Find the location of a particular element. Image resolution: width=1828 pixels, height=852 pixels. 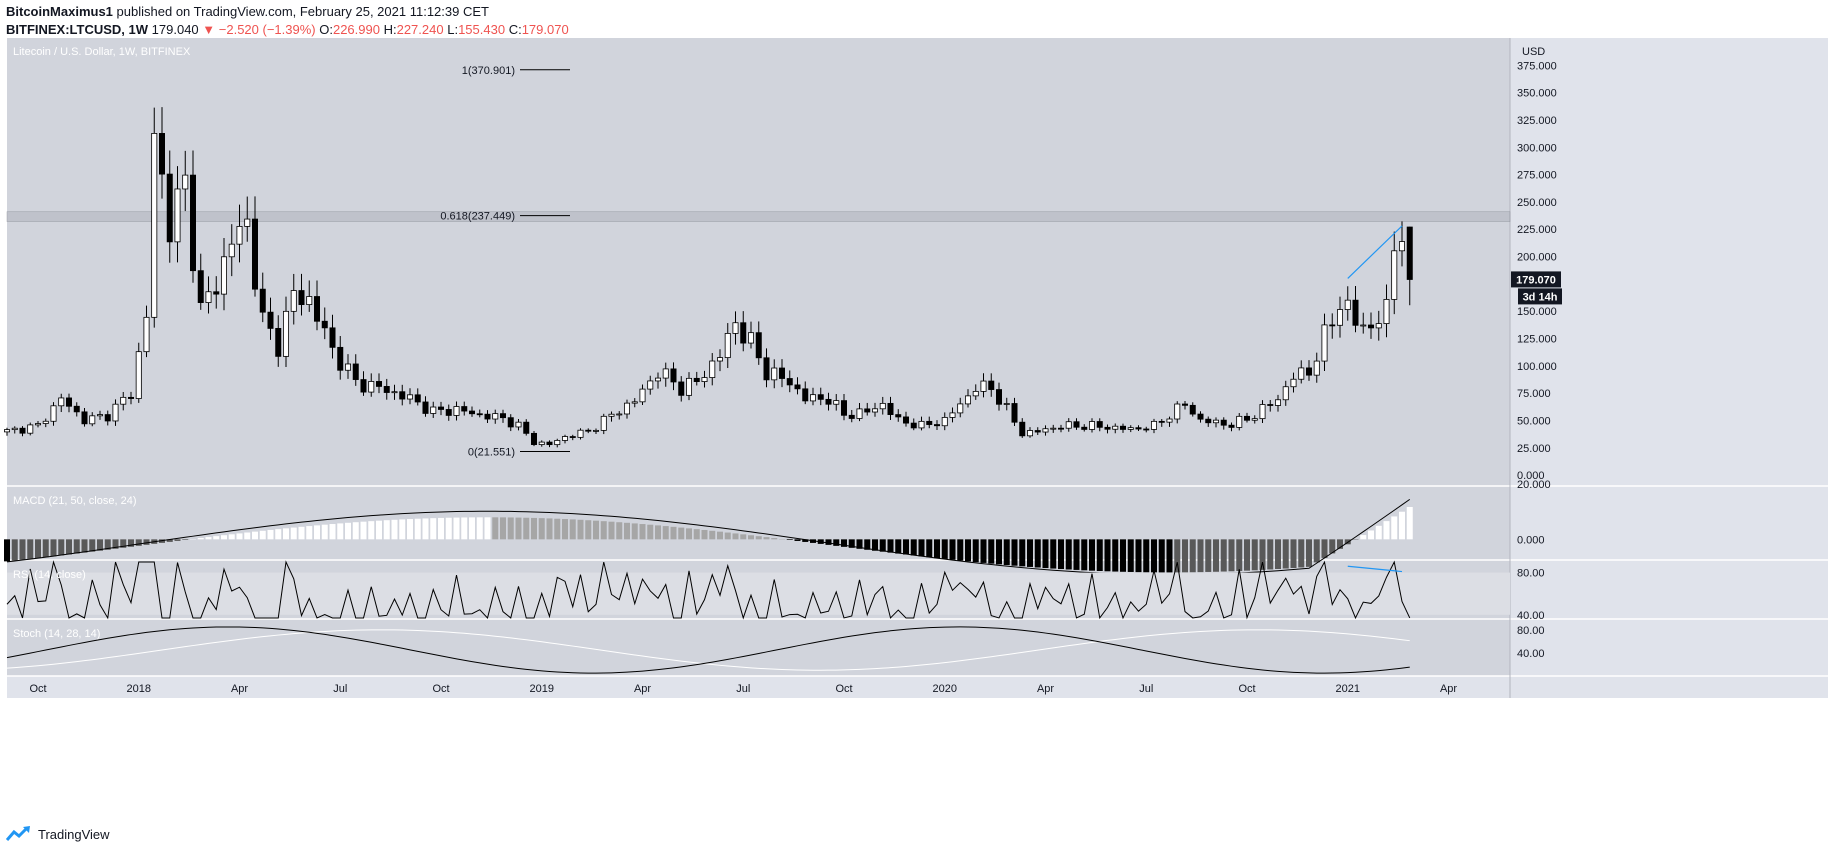

stoch-k-line is located at coordinates (708, 650).